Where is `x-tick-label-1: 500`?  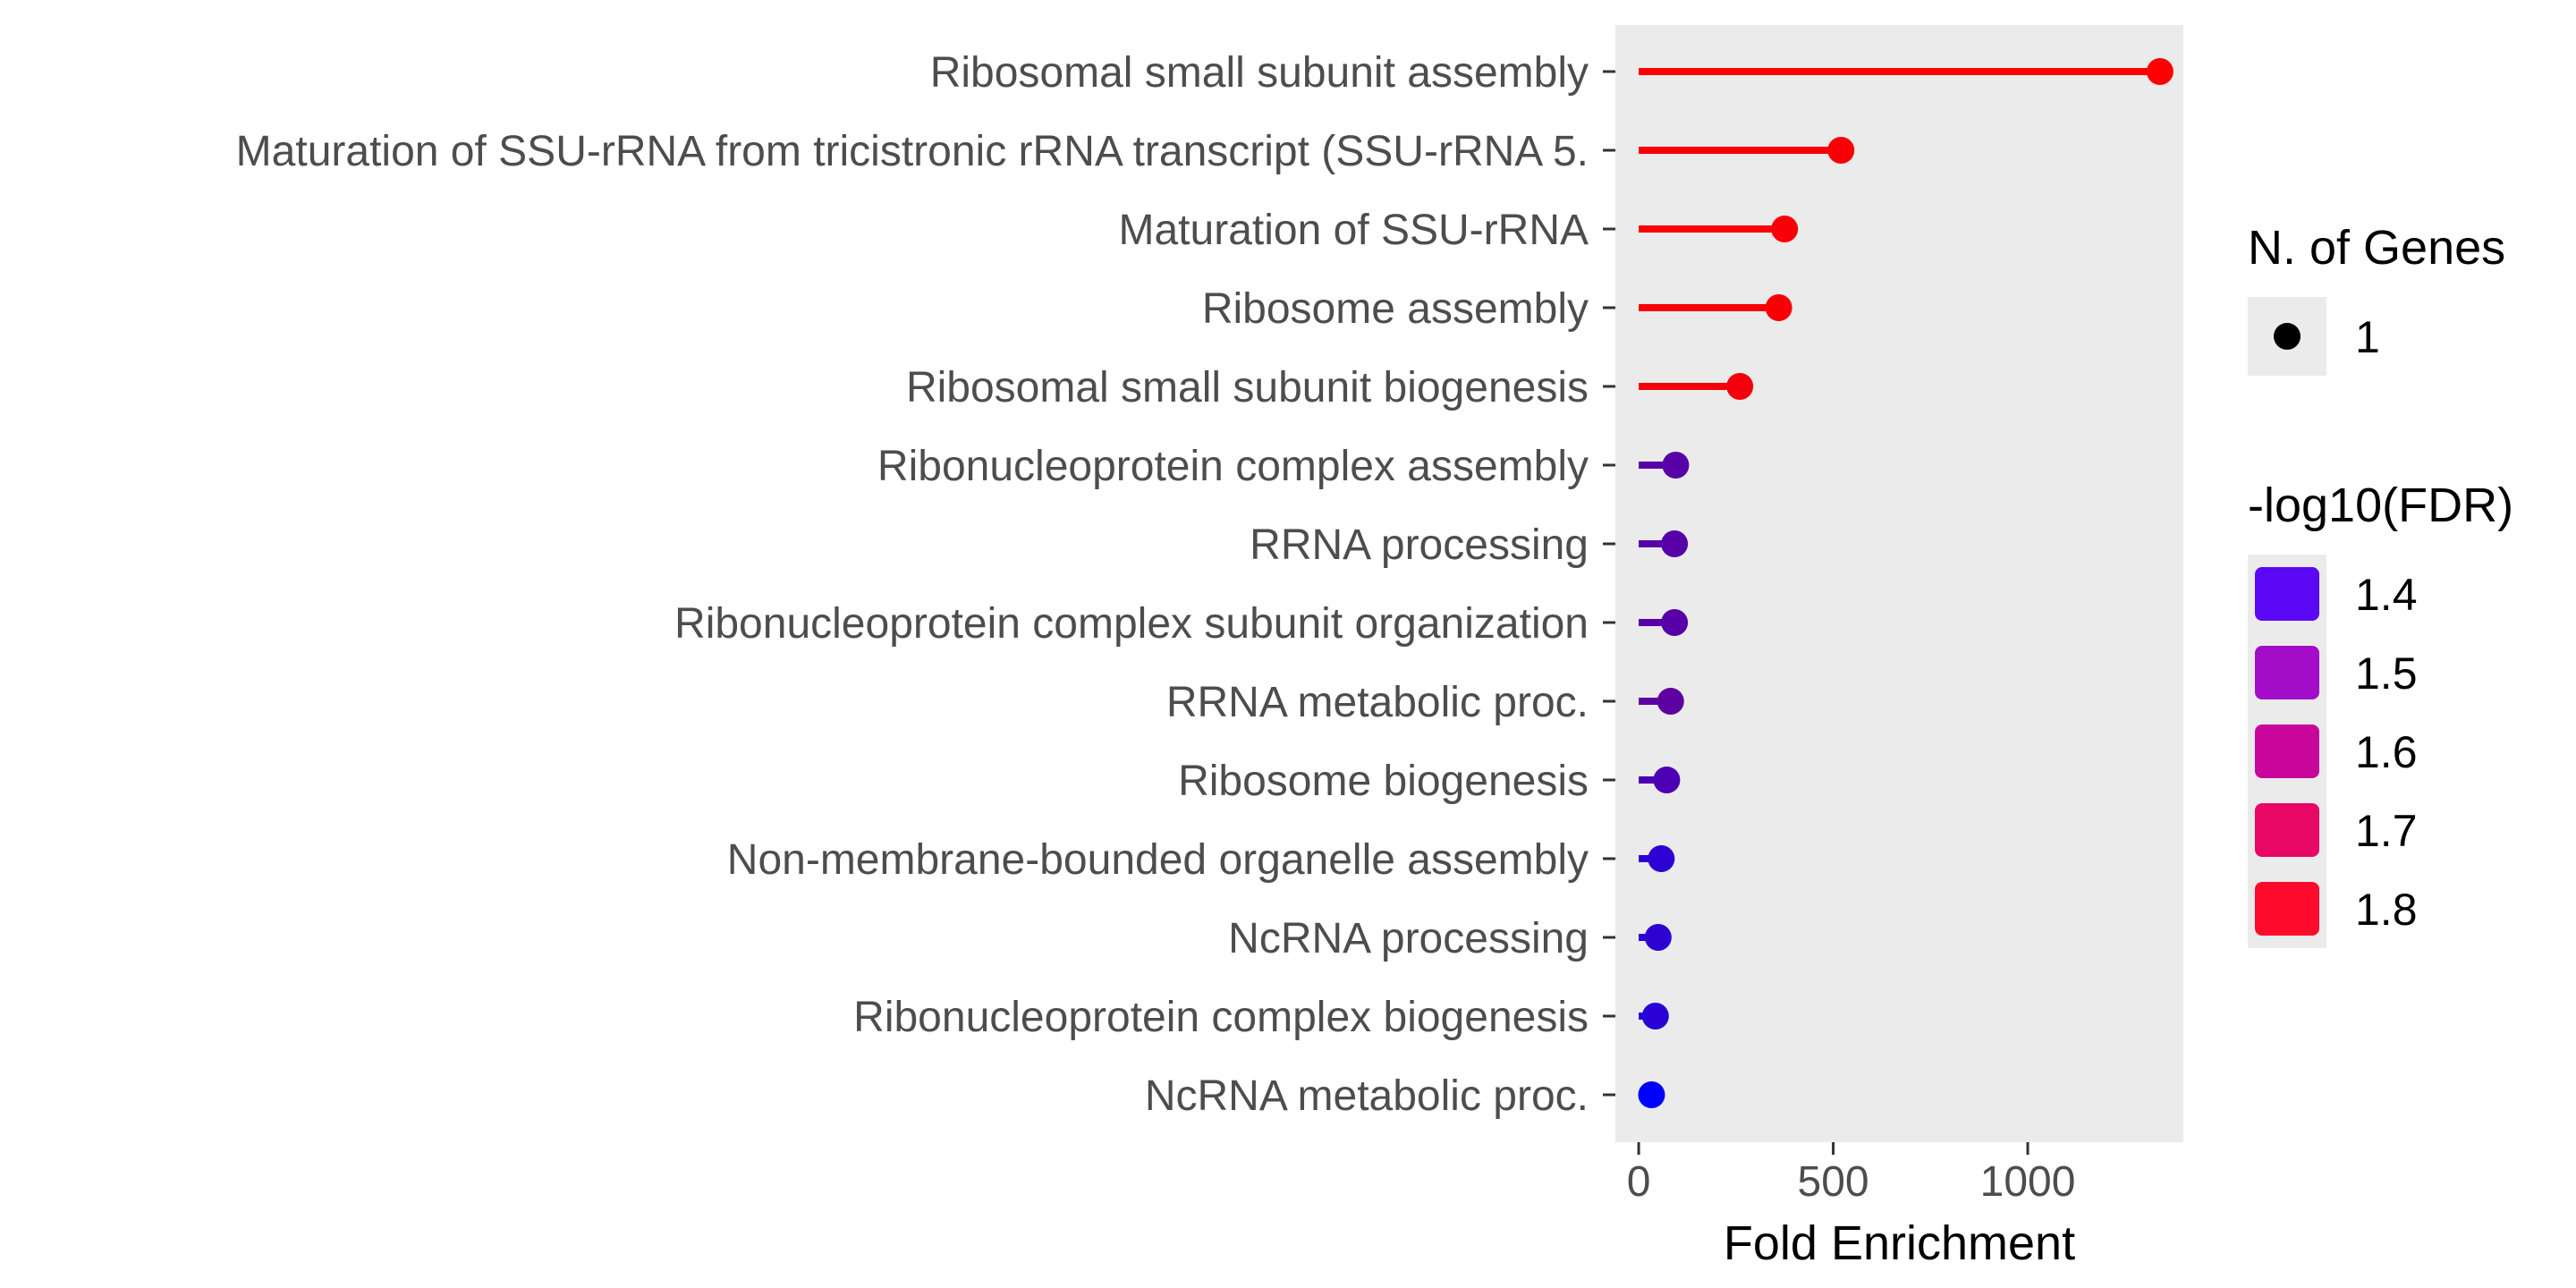
x-tick-label-1: 500 is located at coordinates (1833, 1182).